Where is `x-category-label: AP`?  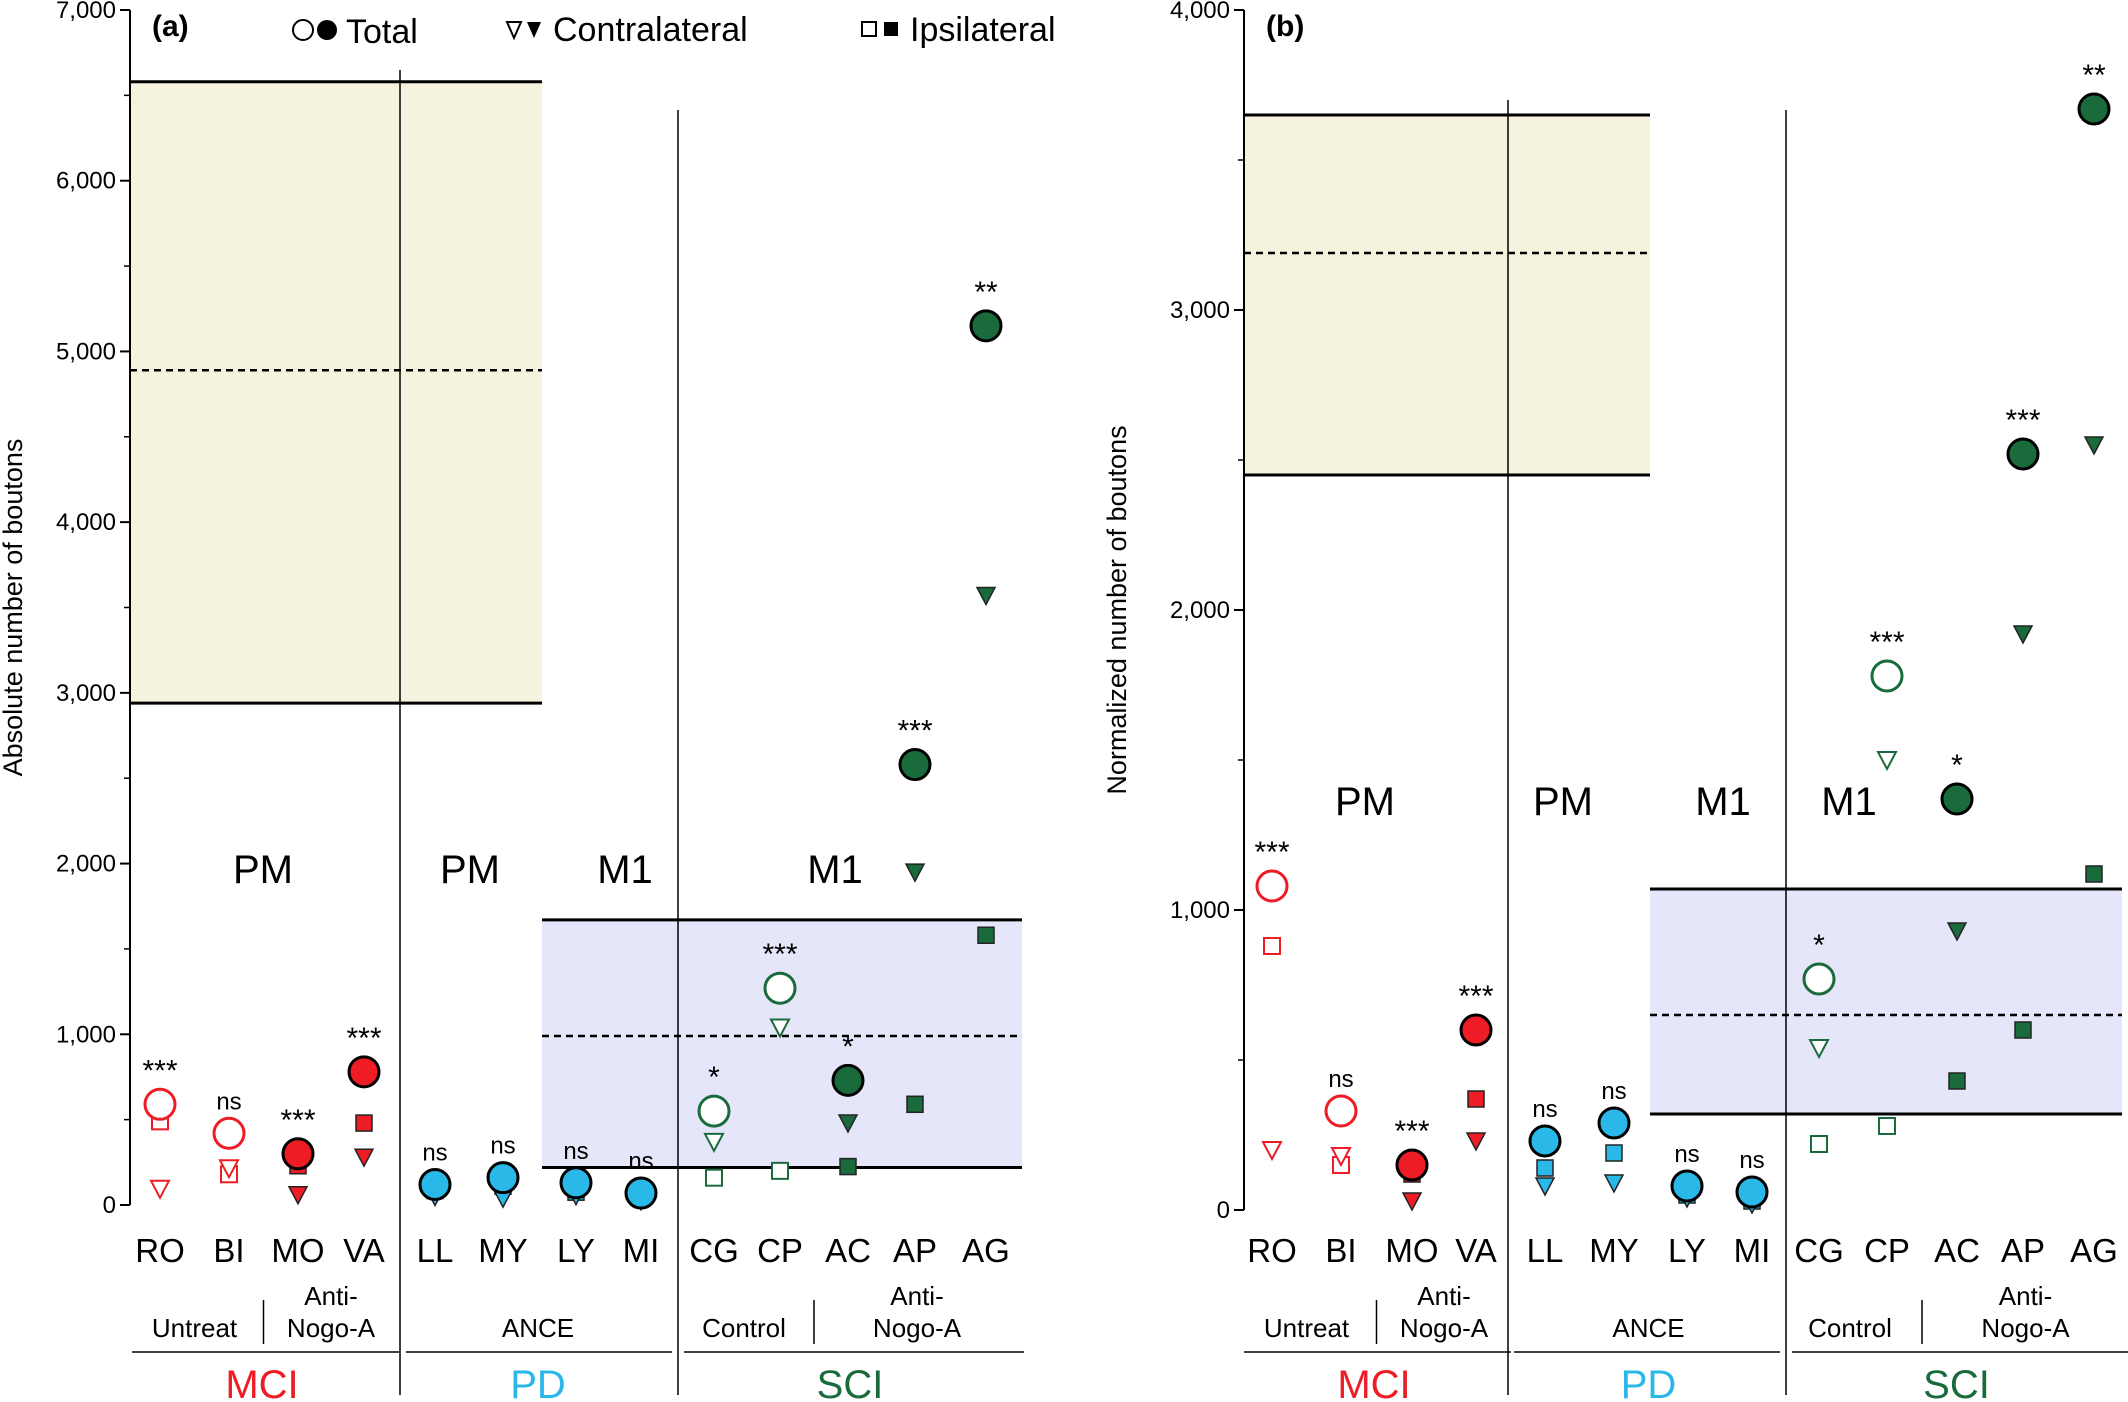 x-category-label: AP is located at coordinates (2023, 1250).